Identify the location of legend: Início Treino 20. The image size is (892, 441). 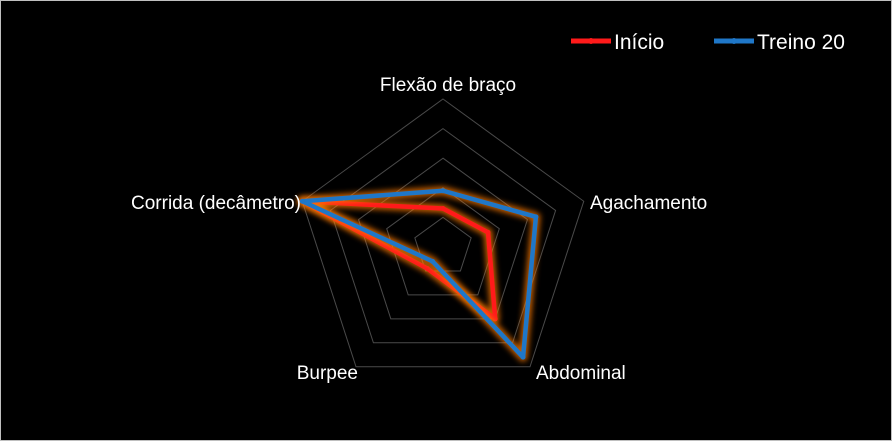
(708, 42).